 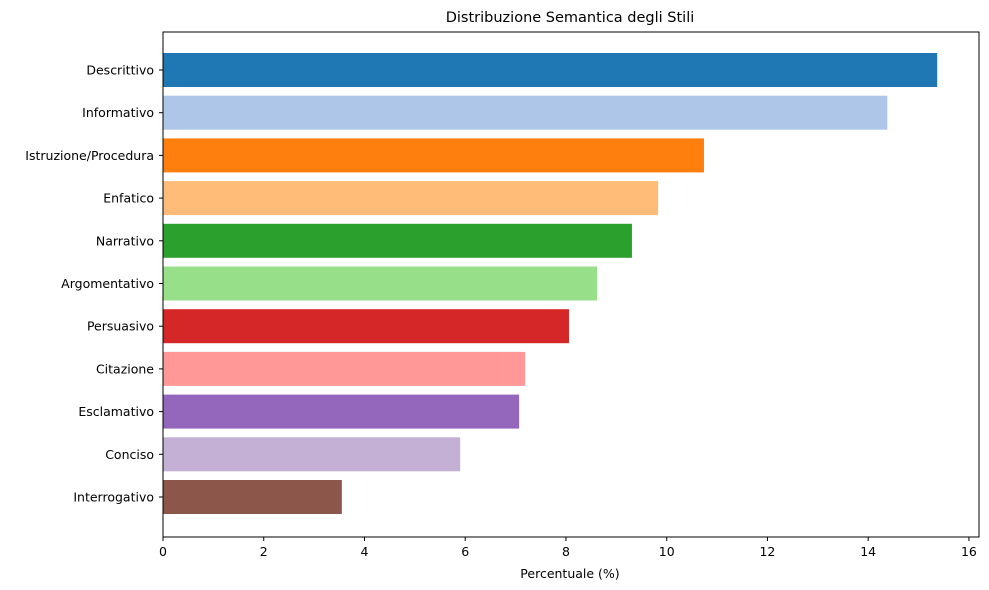 What do you see at coordinates (341, 411) in the screenshot?
I see `bar-esclamativo` at bounding box center [341, 411].